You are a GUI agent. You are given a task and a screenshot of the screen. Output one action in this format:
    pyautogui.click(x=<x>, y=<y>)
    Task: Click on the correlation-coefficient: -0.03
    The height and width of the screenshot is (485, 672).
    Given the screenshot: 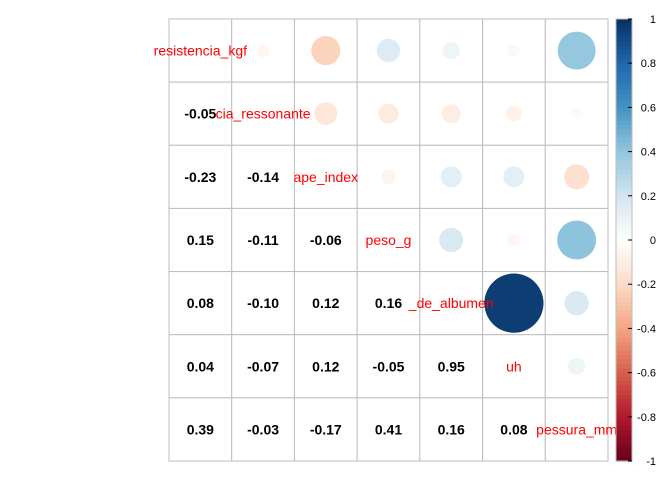 What is the action you would take?
    pyautogui.click(x=263, y=429)
    